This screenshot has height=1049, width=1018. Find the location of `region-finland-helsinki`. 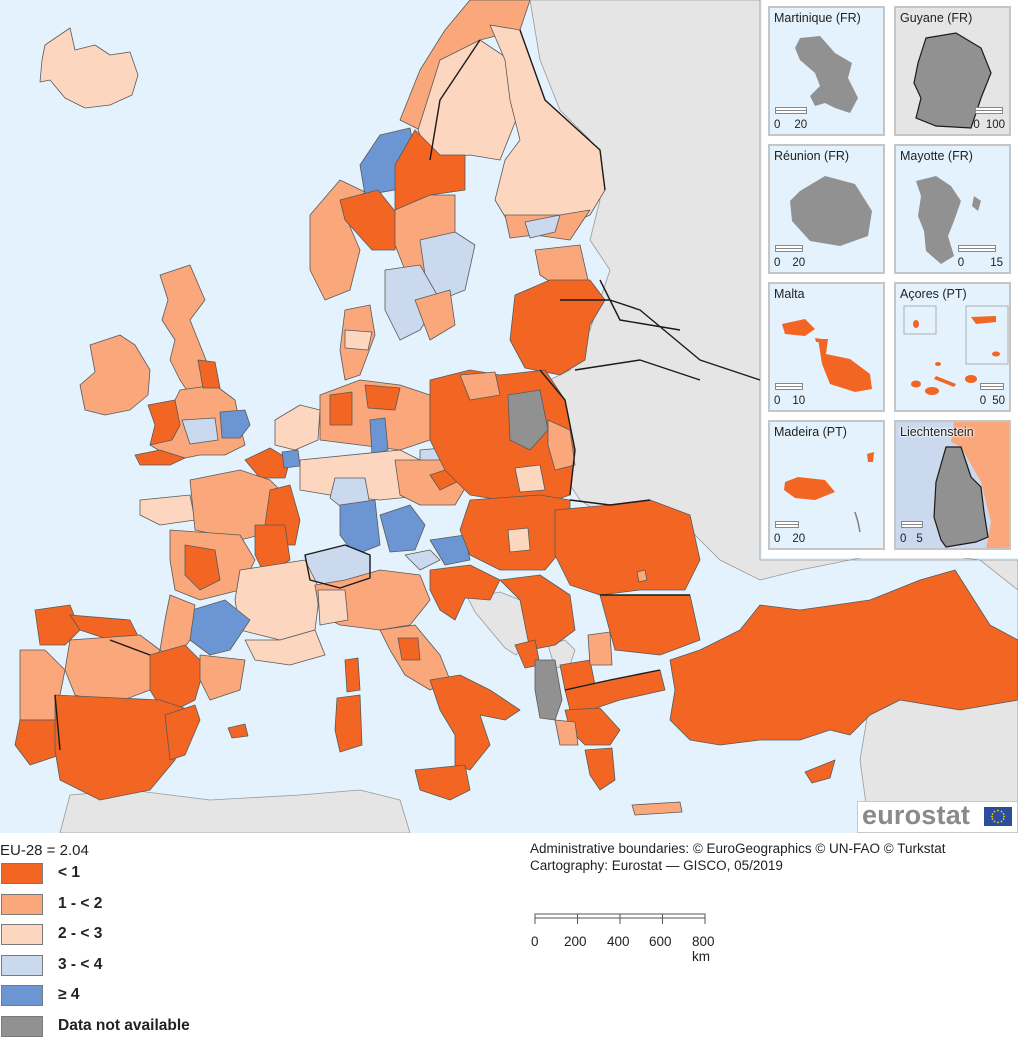

region-finland-helsinki is located at coordinates (542, 226).